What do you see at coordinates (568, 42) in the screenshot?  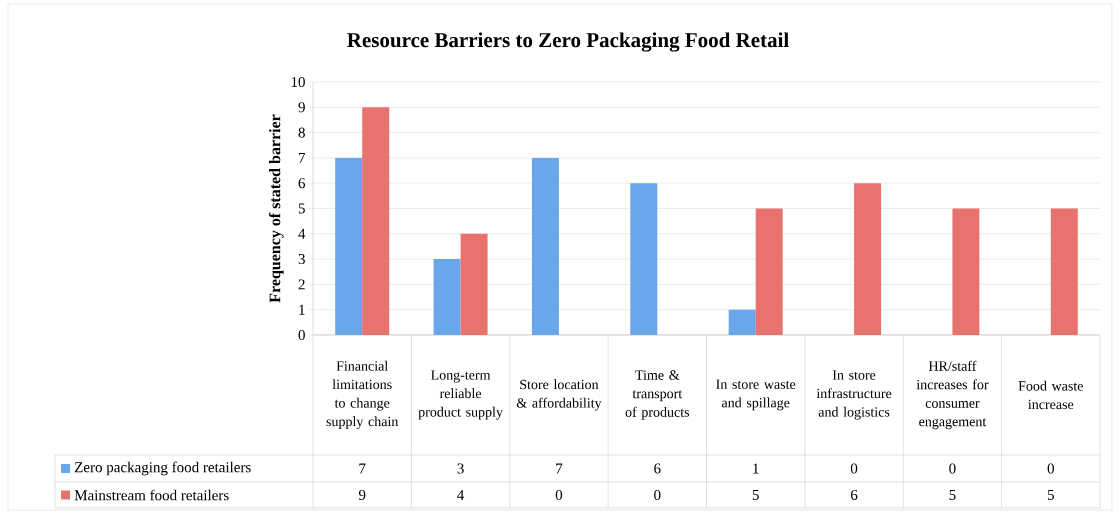 I see `chart-title: Resource Barriers to Zero Packaging Food Retail` at bounding box center [568, 42].